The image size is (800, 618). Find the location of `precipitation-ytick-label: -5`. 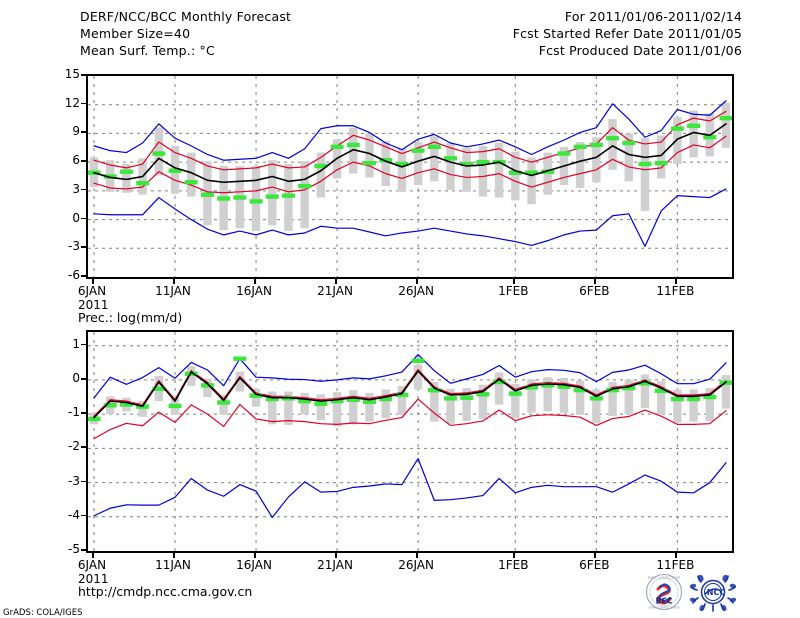

precipitation-ytick-label: -5 is located at coordinates (74, 549).